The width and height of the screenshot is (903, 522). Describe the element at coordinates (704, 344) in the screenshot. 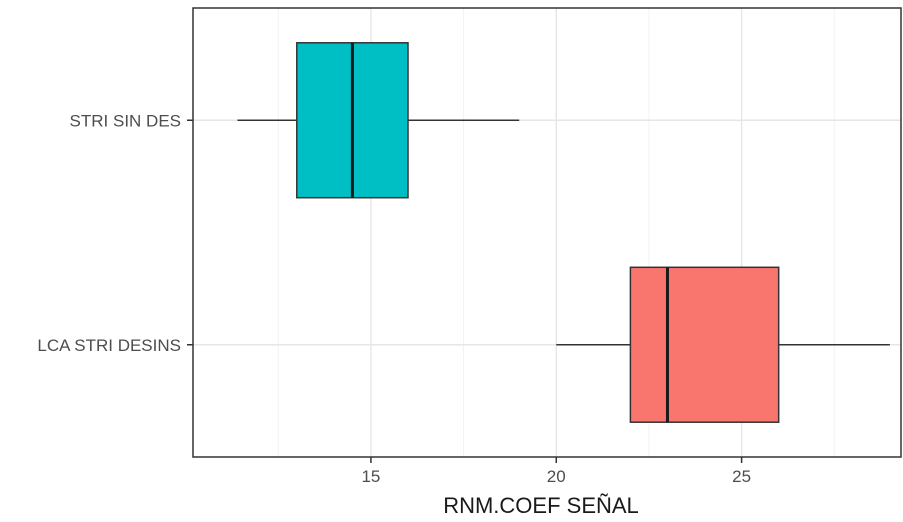

I see `box-iqr` at that location.